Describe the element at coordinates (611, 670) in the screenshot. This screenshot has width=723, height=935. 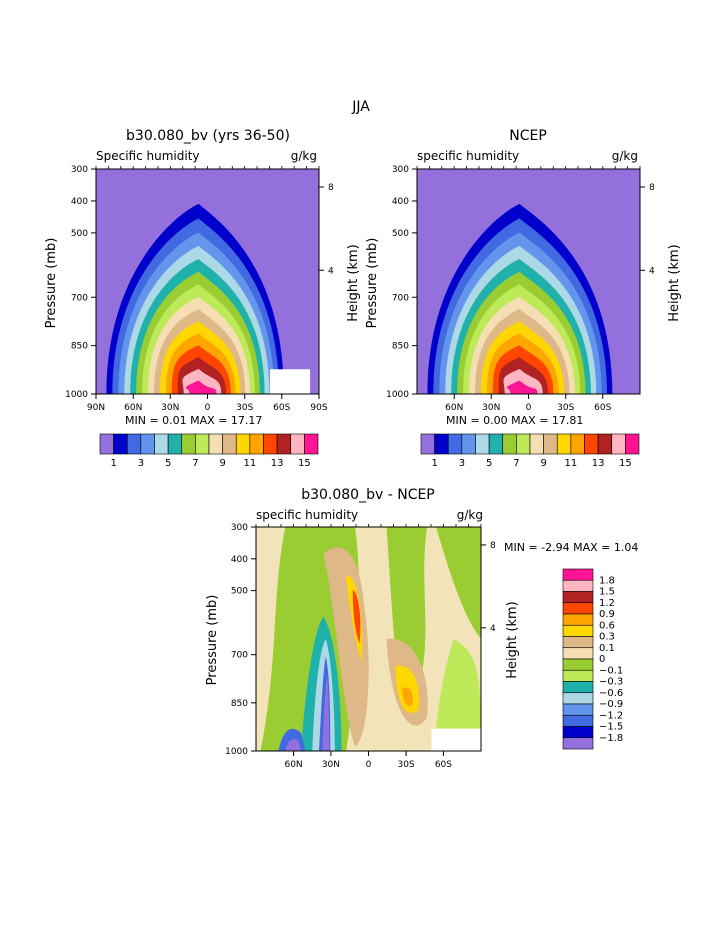
I see `colorbar-label: −0.1` at that location.